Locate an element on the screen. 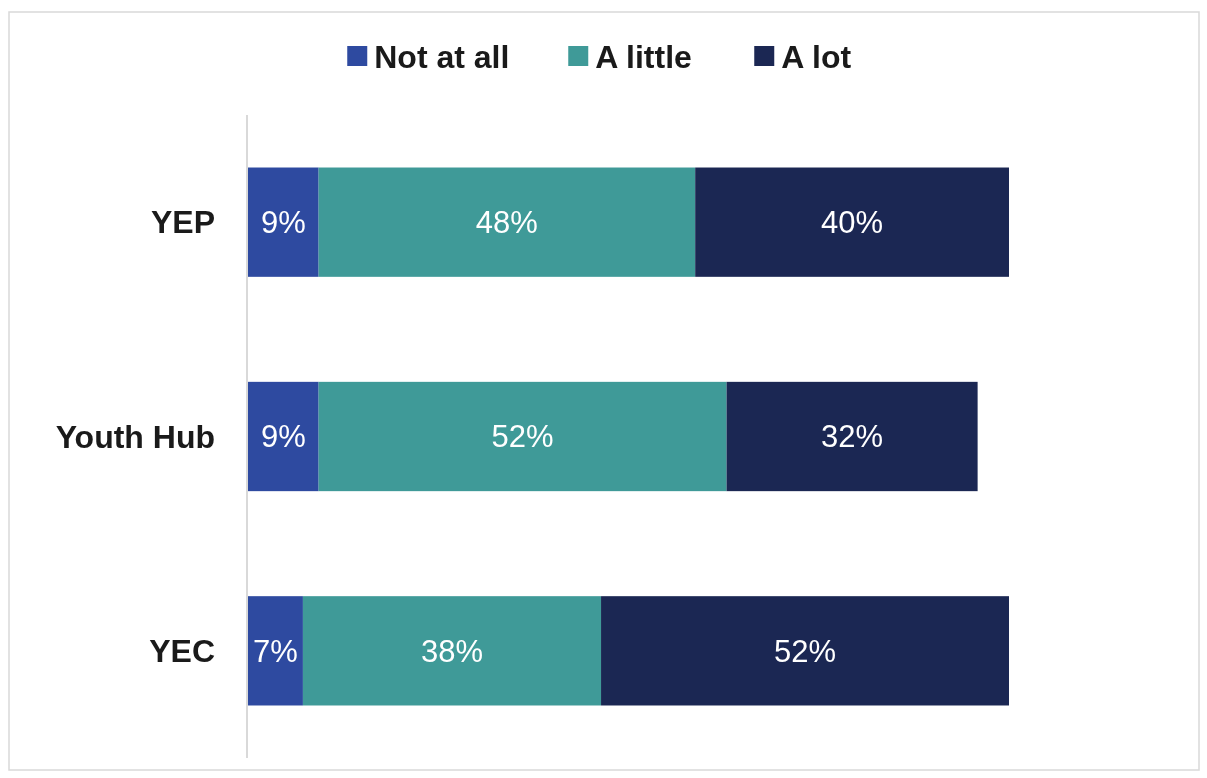 The width and height of the screenshot is (1207, 778). data-label: 40% is located at coordinates (852, 223).